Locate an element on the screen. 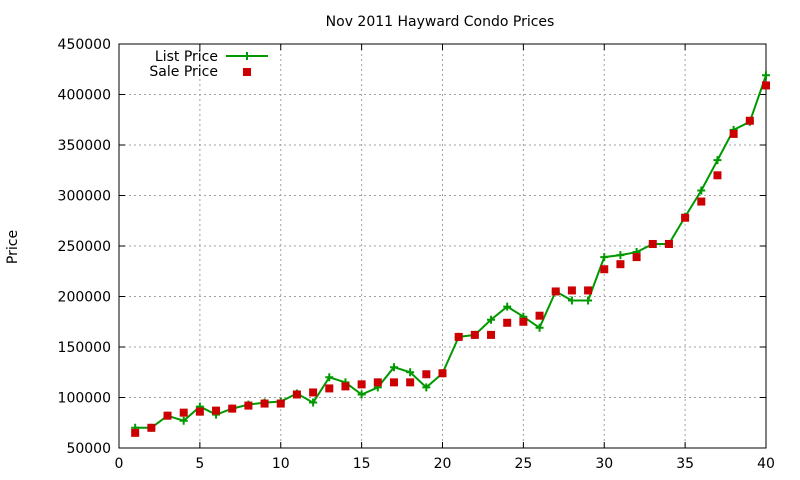 The height and width of the screenshot is (480, 800). y-tick-label: 150000 is located at coordinates (84, 348).